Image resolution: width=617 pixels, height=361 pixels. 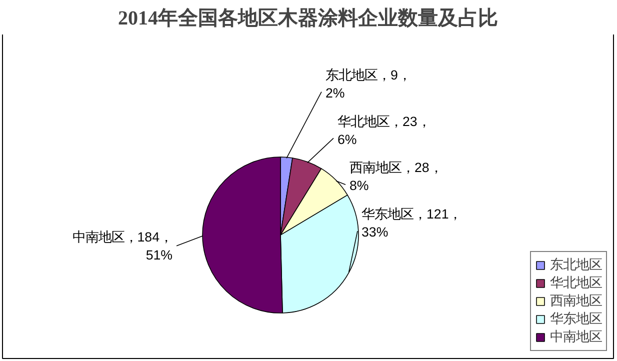 What do you see at coordinates (576, 301) in the screenshot?
I see `legend-label: 西南地区` at bounding box center [576, 301].